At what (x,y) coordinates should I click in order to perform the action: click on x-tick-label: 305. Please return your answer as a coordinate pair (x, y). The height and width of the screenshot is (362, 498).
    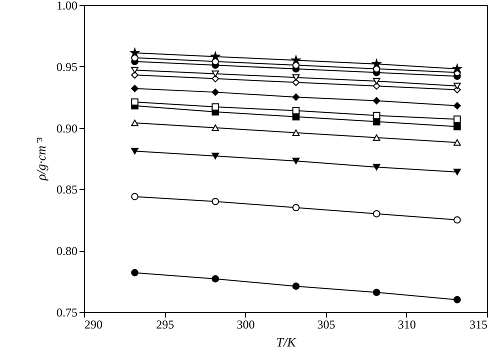
    Looking at the image, I should click on (326, 325).